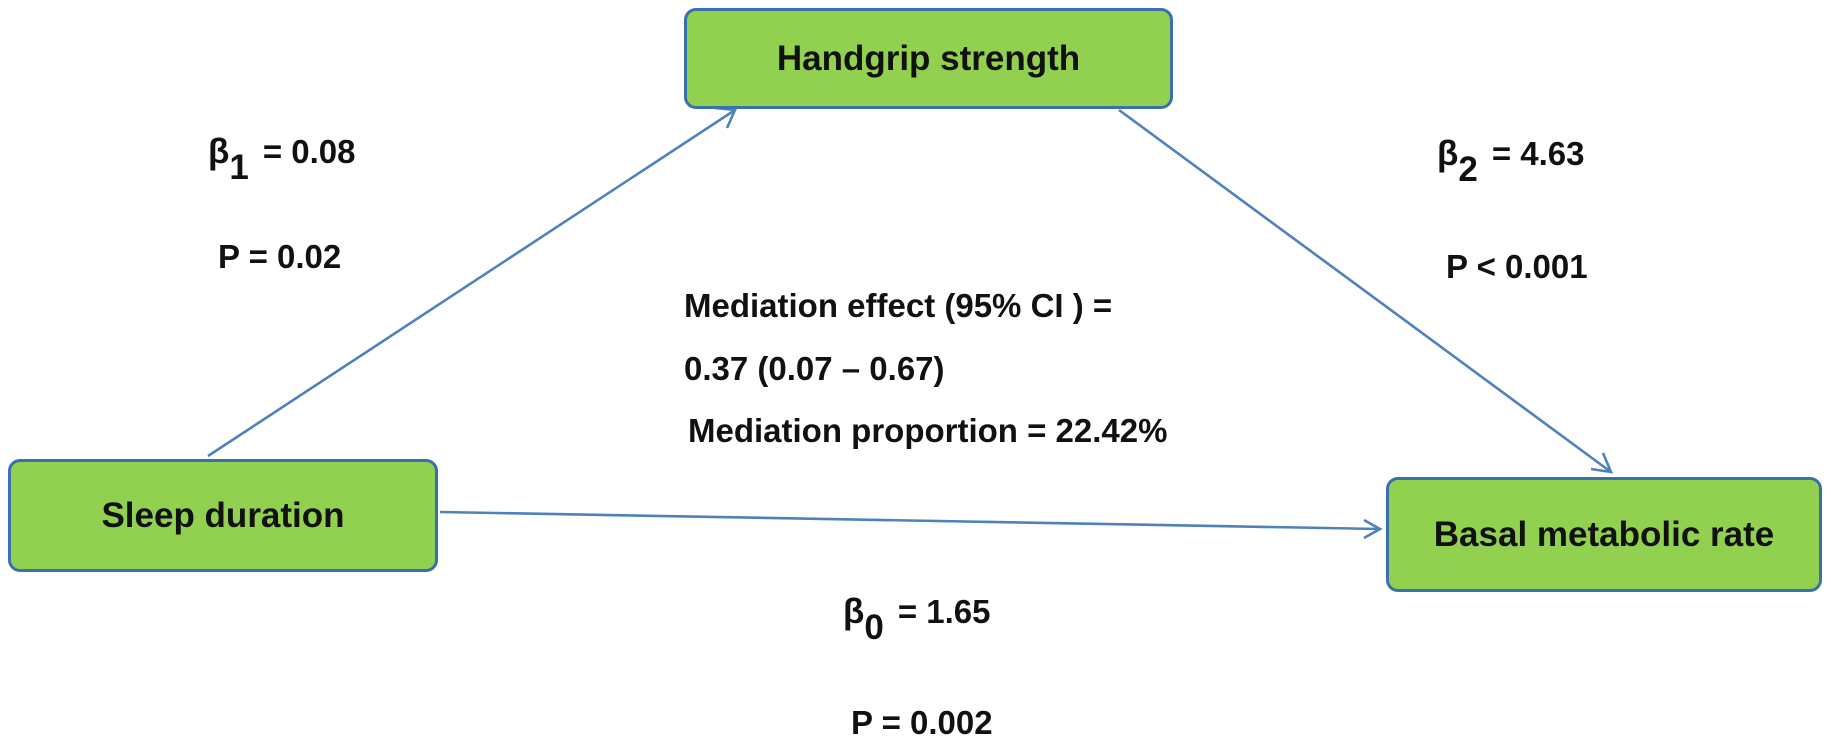 The width and height of the screenshot is (1831, 741). Describe the element at coordinates (1448, 153) in the screenshot. I see `beta-2-symbol: β` at that location.